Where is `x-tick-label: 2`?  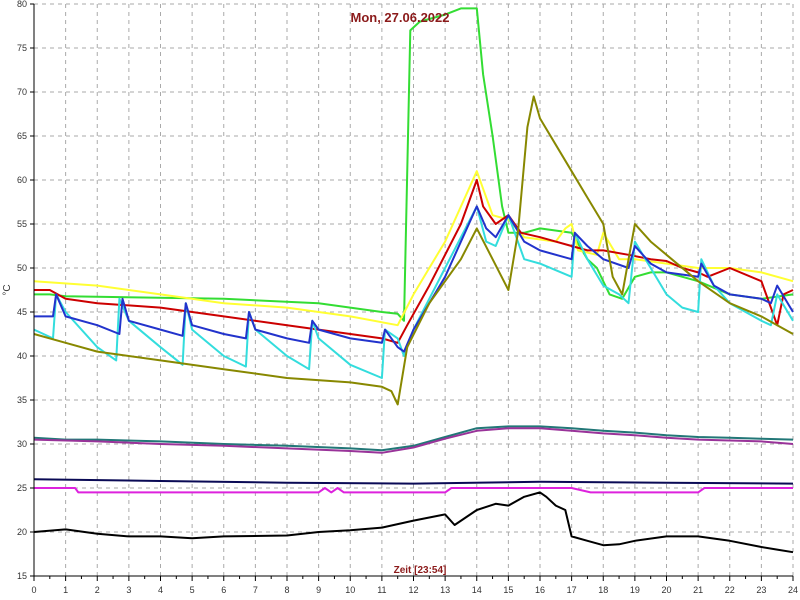 x-tick-label: 2 is located at coordinates (97, 590).